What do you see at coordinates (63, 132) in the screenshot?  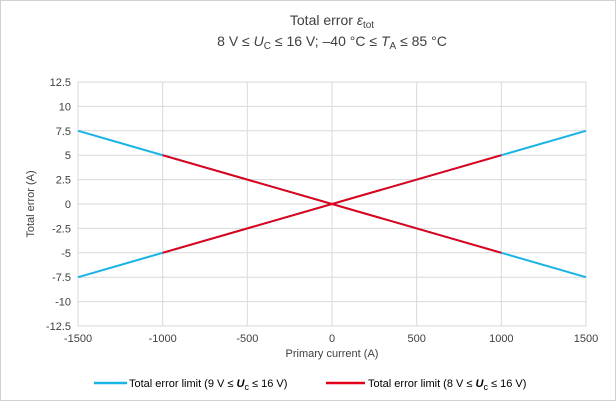 I see `y-tick-label: 7.5` at bounding box center [63, 132].